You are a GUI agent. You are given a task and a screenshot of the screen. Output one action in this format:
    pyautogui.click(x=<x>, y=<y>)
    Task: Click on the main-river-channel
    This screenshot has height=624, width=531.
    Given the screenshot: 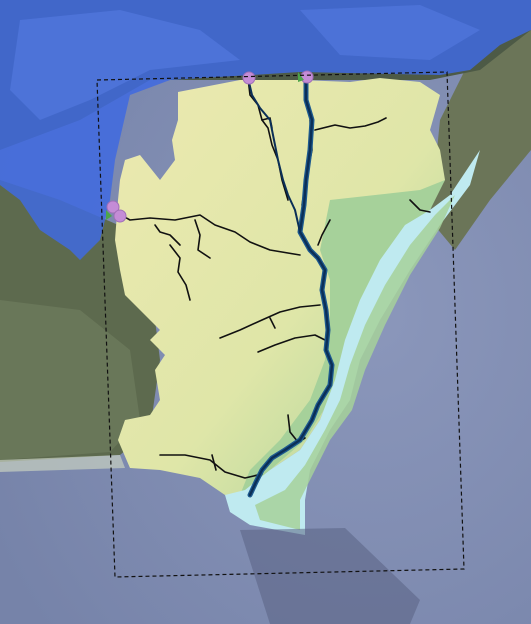 What is the action you would take?
    pyautogui.click(x=291, y=286)
    